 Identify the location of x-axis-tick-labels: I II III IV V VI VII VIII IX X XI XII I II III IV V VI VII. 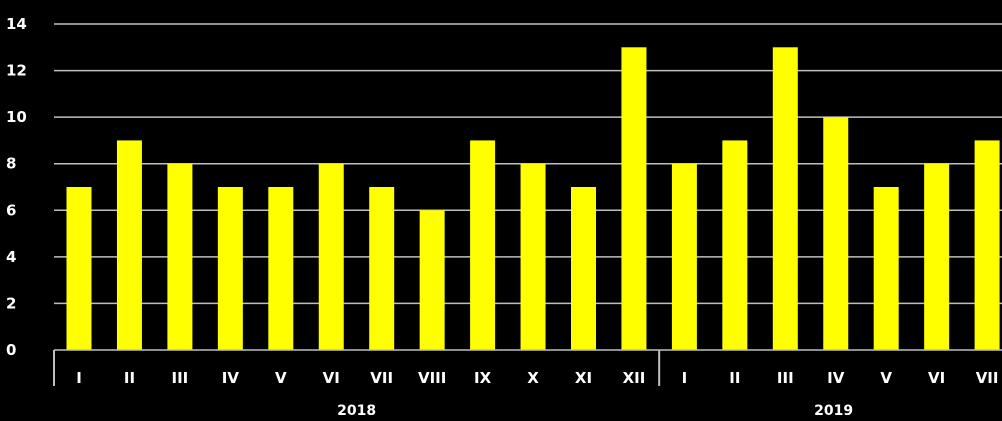
(537, 378).